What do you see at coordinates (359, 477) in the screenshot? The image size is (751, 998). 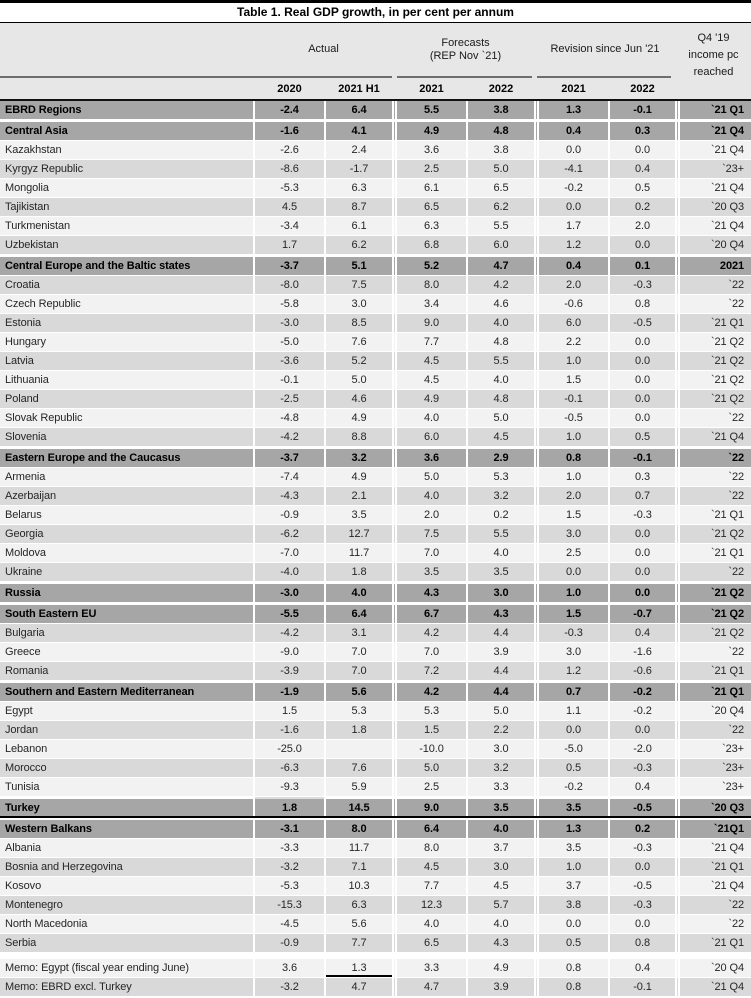 I see `value-cell: 4.9` at bounding box center [359, 477].